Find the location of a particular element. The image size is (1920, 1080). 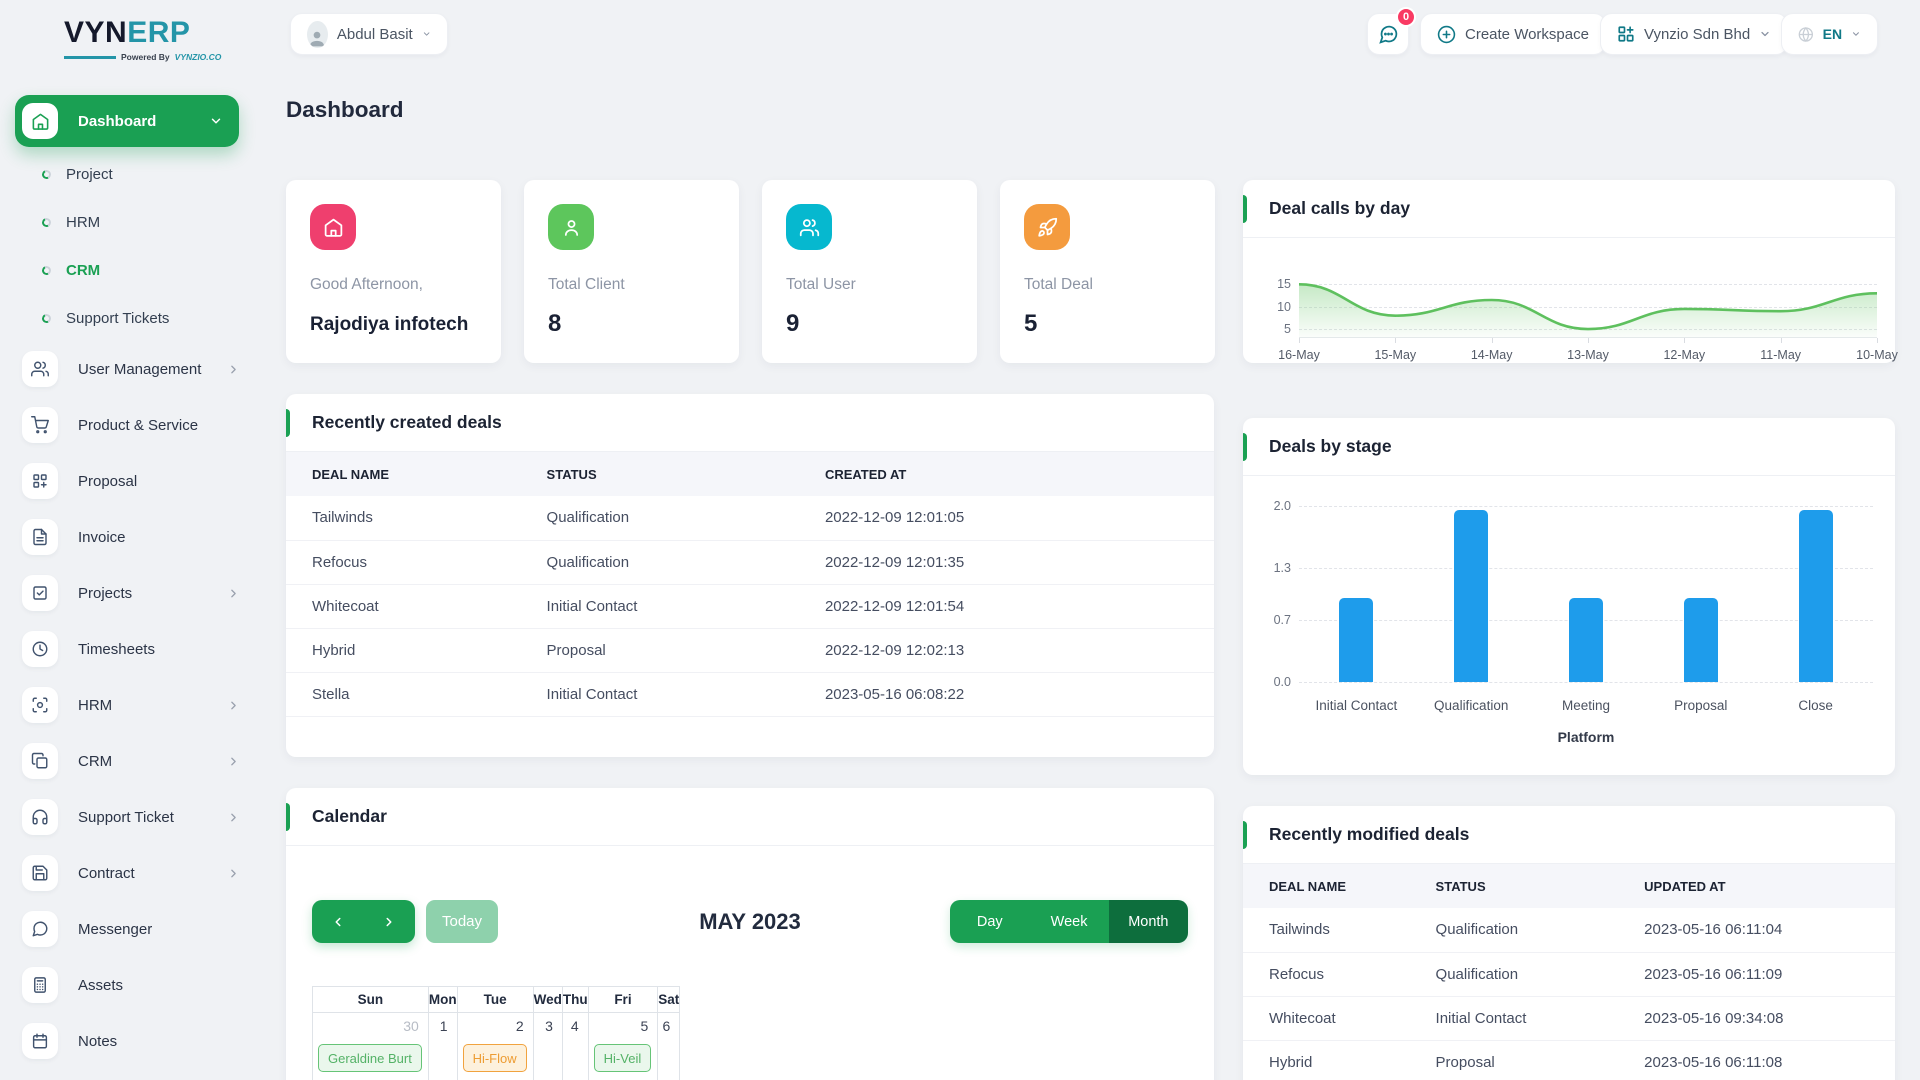

y-tick-label: 1.3 is located at coordinates (1282, 567).